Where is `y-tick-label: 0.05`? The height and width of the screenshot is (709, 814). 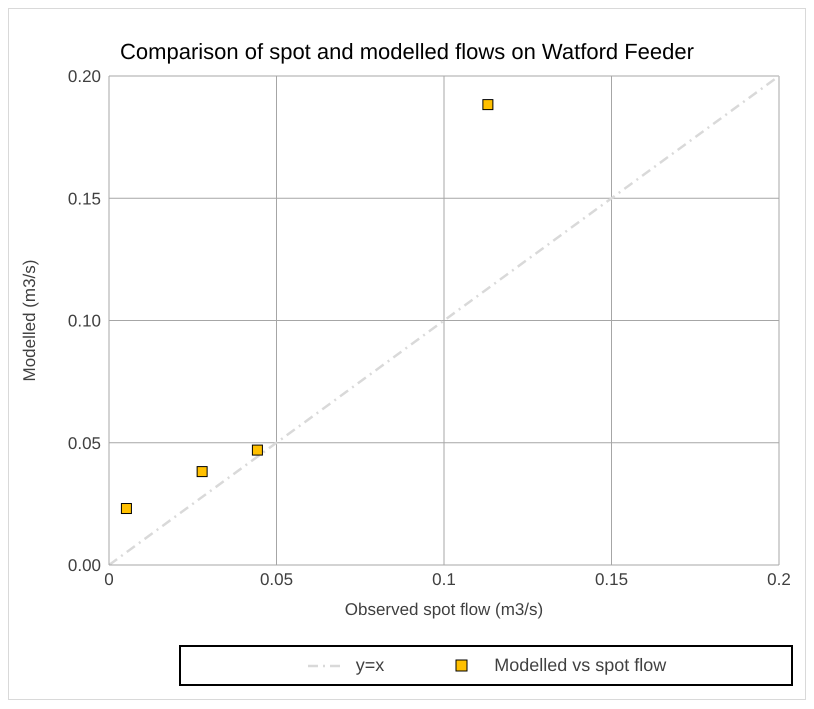
y-tick-label: 0.05 is located at coordinates (84, 443).